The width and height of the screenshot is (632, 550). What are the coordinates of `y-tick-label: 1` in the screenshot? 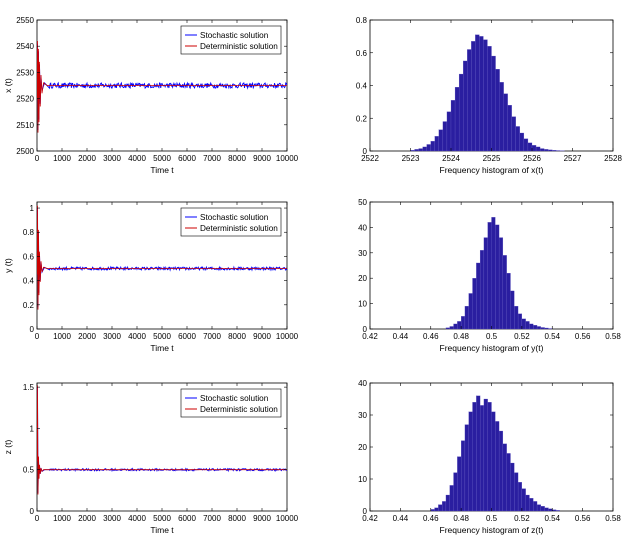 It's located at (32, 428).